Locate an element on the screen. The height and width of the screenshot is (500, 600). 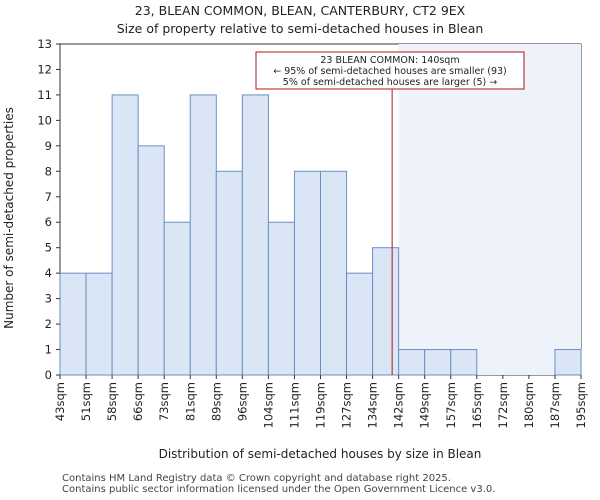
x-tick-label: 149sqm is located at coordinates (425, 405).